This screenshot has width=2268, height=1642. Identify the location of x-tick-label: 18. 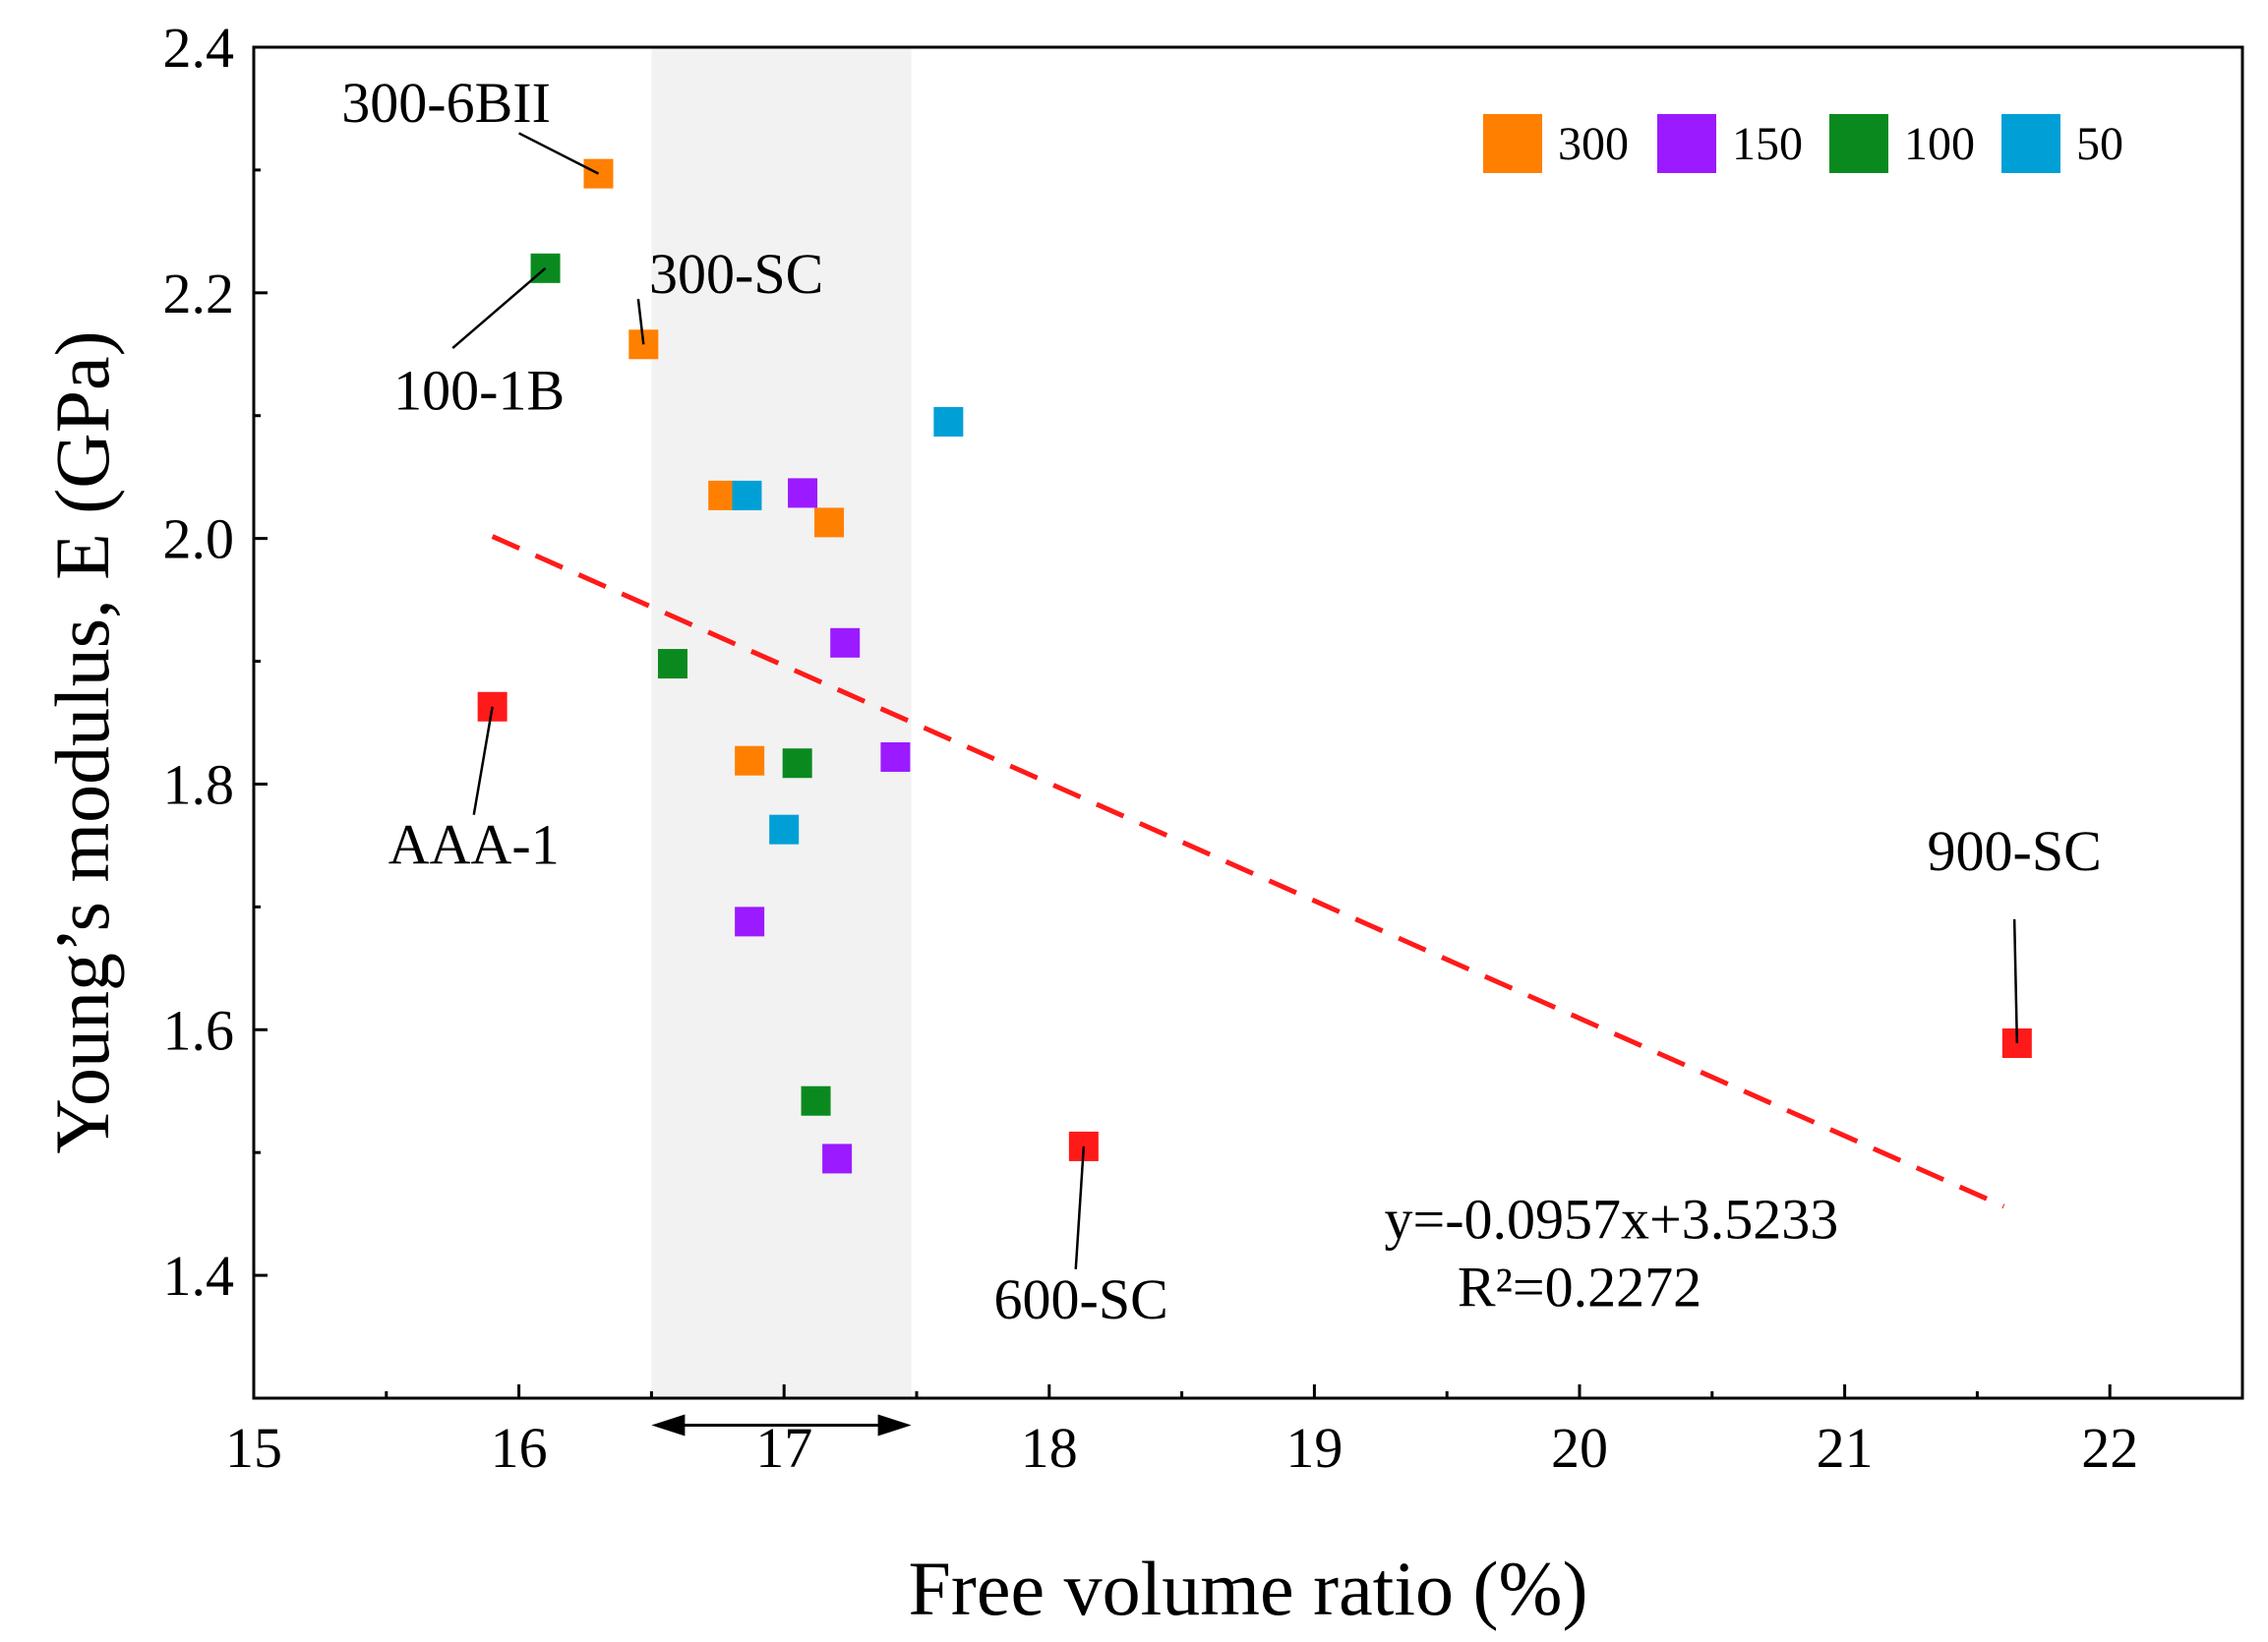
(1049, 1448).